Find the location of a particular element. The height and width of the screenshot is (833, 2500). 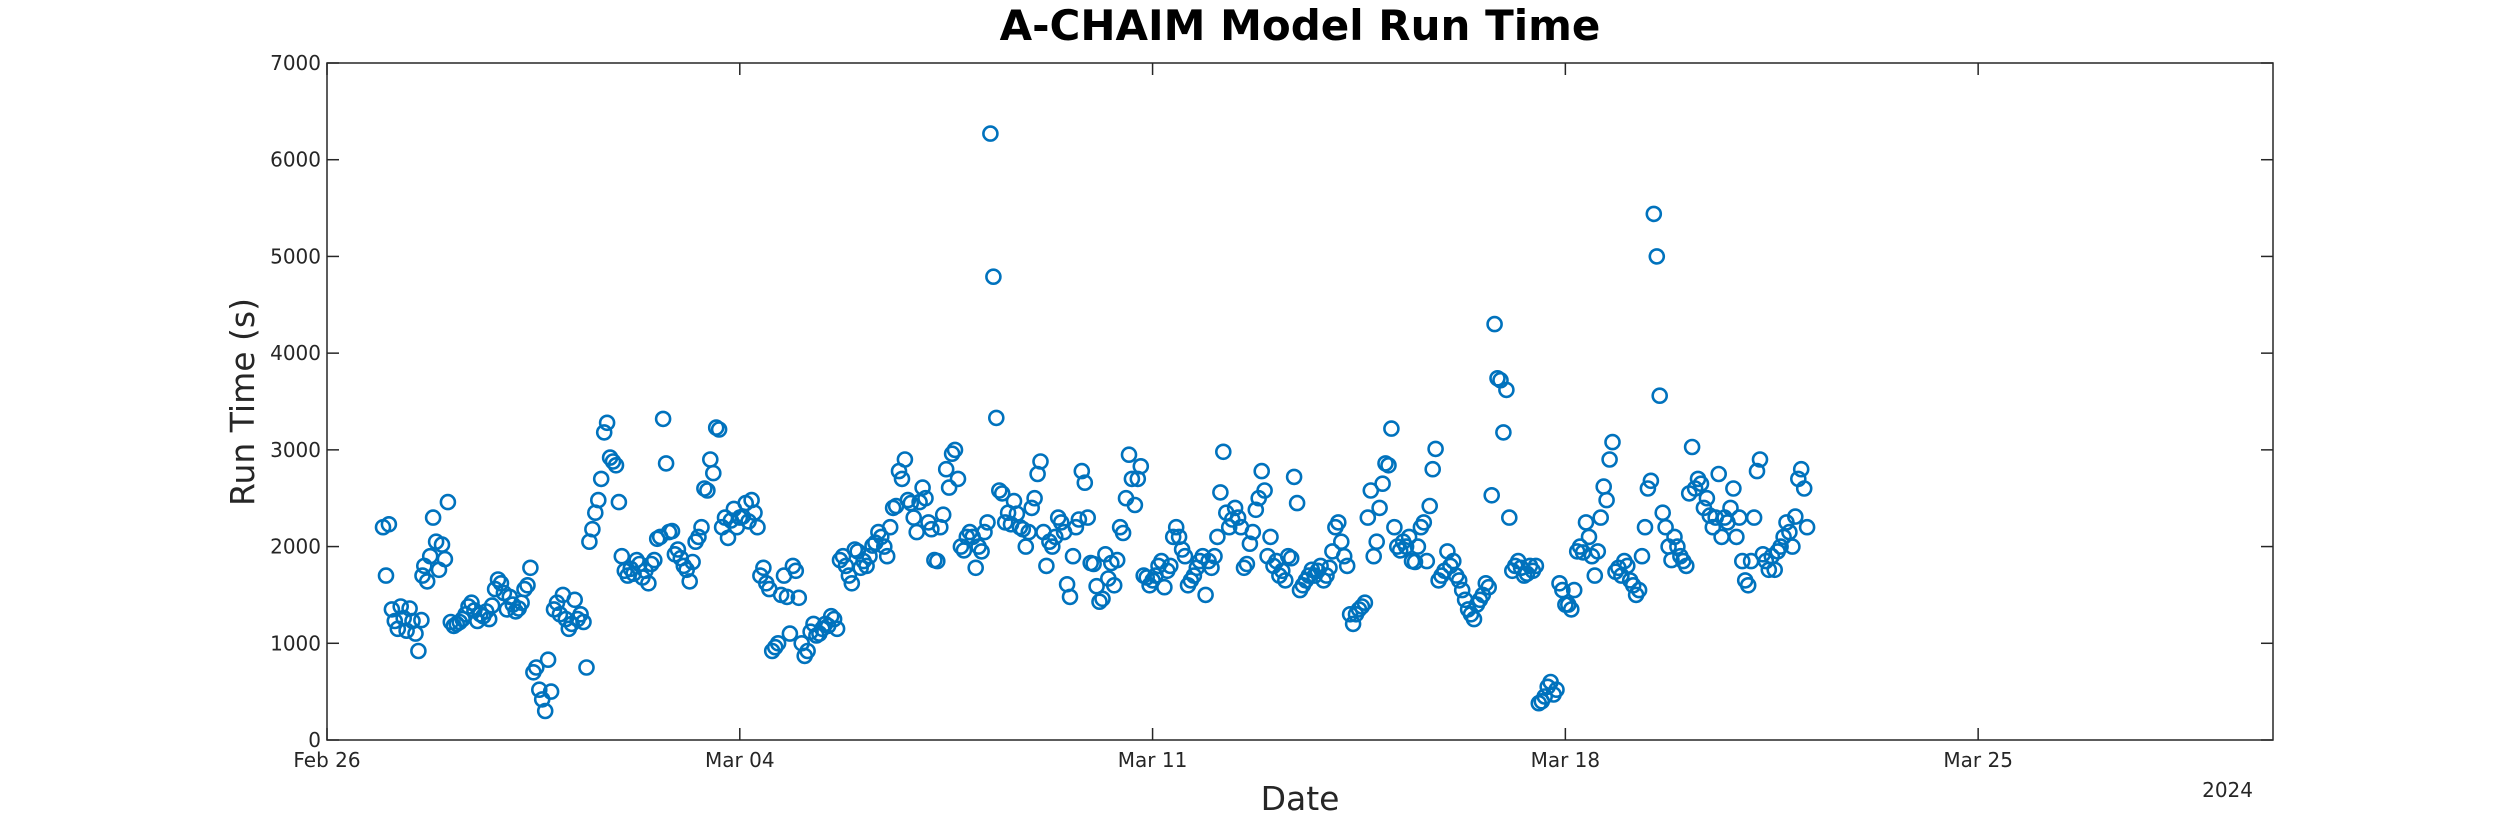

x-axis-label: Date is located at coordinates (1300, 798).